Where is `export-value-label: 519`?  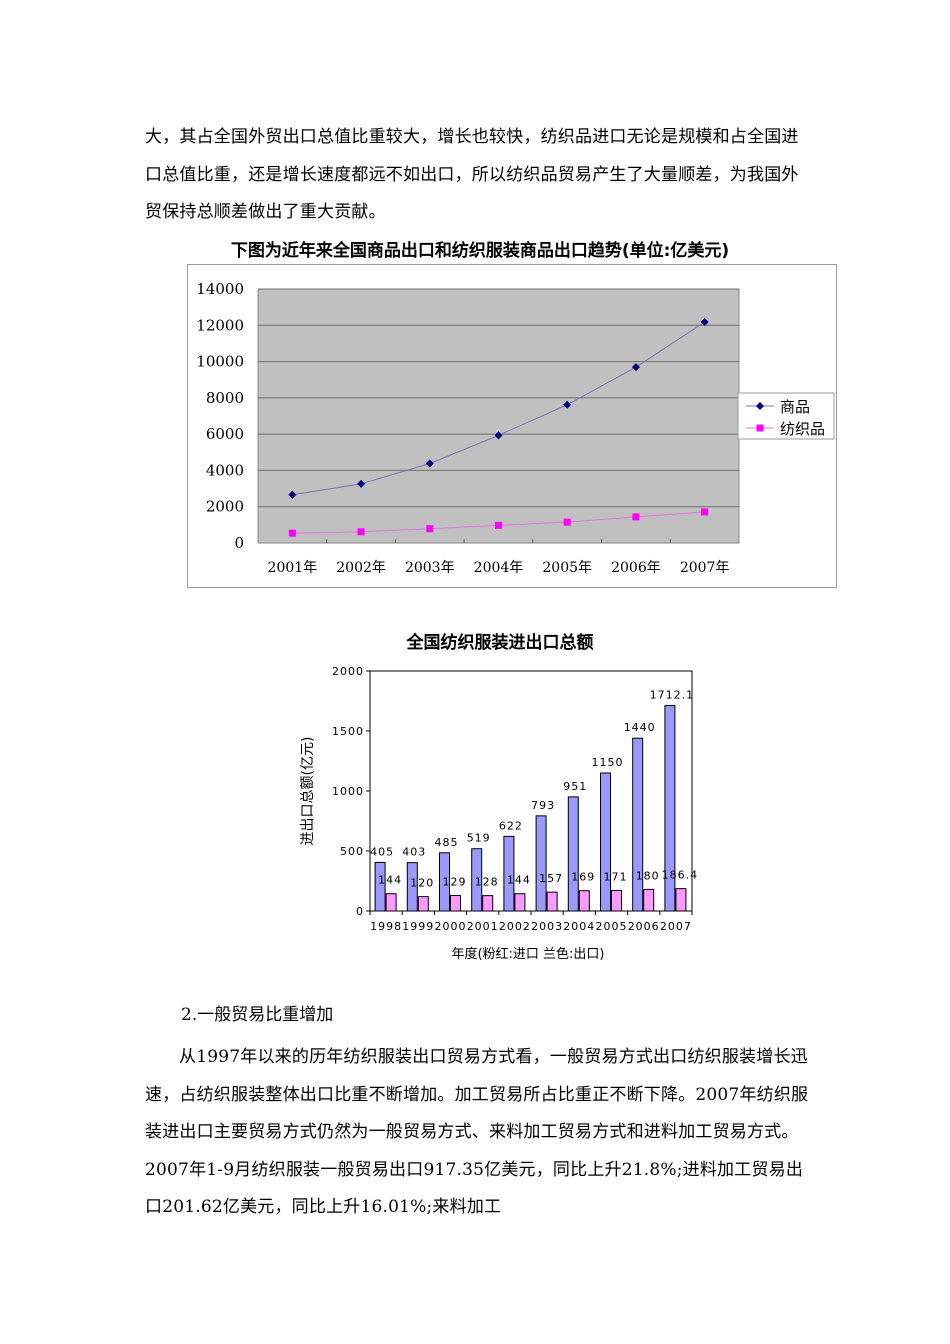
export-value-label: 519 is located at coordinates (479, 838).